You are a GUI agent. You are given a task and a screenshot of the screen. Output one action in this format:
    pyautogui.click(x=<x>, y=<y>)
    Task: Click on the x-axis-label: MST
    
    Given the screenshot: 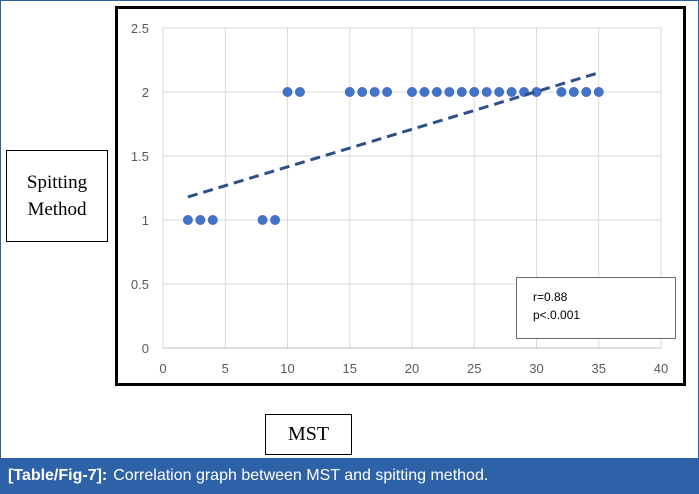 What is the action you would take?
    pyautogui.click(x=308, y=434)
    